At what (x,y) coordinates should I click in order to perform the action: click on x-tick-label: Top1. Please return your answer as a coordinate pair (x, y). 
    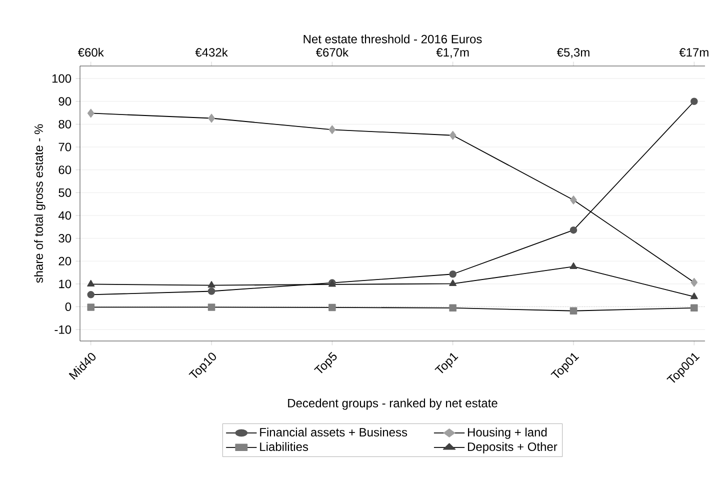
    Looking at the image, I should click on (446, 363).